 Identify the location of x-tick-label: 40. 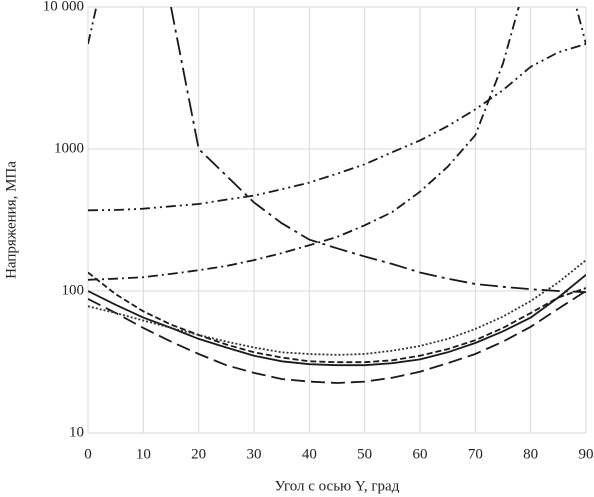
(309, 454).